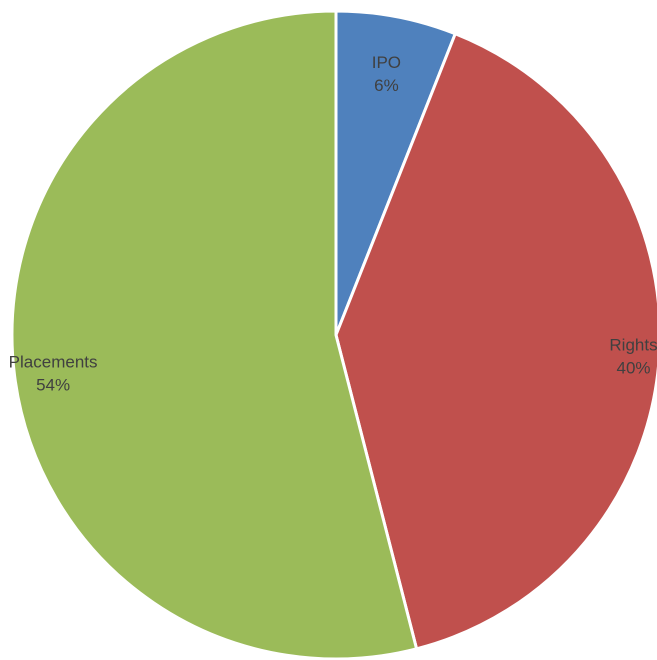  Describe the element at coordinates (395, 173) in the screenshot. I see `pie-slice-ipo` at that location.